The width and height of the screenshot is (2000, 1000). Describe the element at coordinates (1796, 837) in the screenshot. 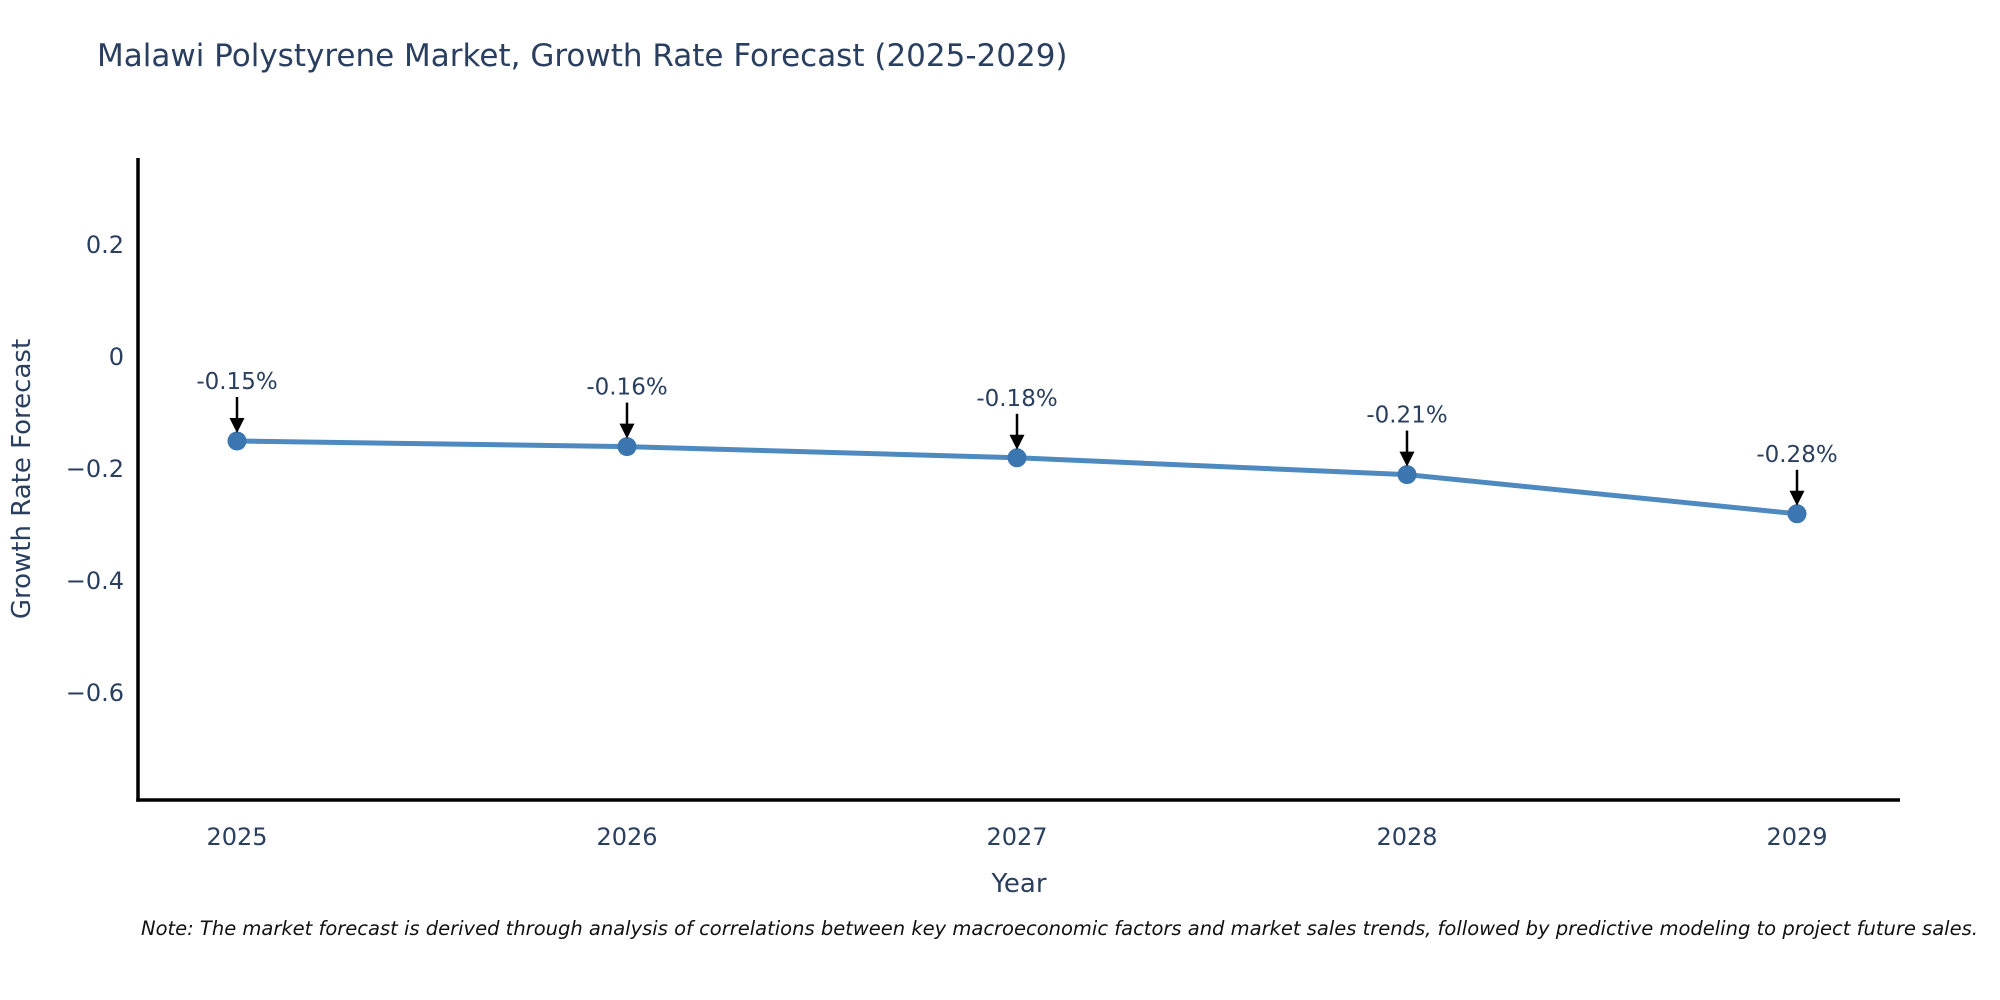

I see `x-tick-label: 2029` at that location.